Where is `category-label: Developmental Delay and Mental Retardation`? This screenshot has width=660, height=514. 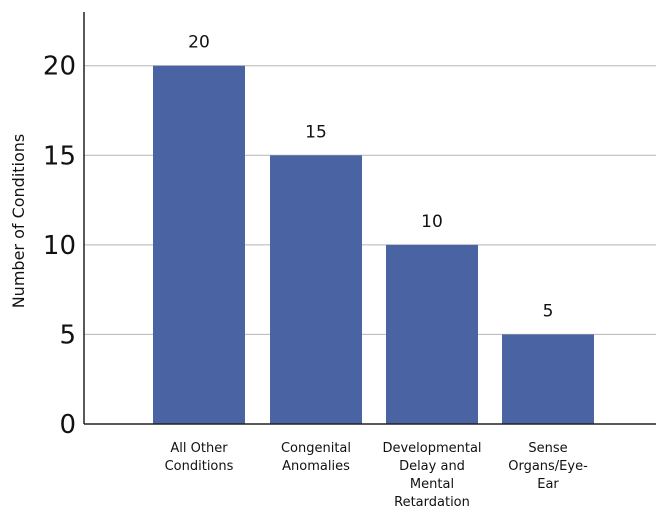
category-label: Developmental Delay and Mental Retardation is located at coordinates (431, 475).